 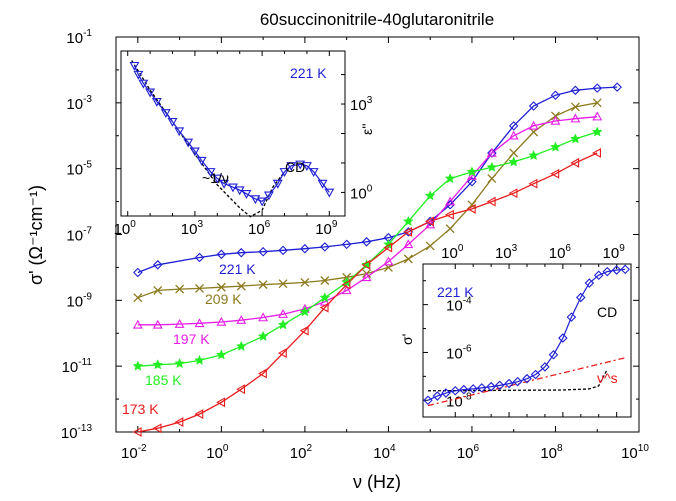 What do you see at coordinates (232, 134) in the screenshot?
I see `inset-top-left-points` at bounding box center [232, 134].